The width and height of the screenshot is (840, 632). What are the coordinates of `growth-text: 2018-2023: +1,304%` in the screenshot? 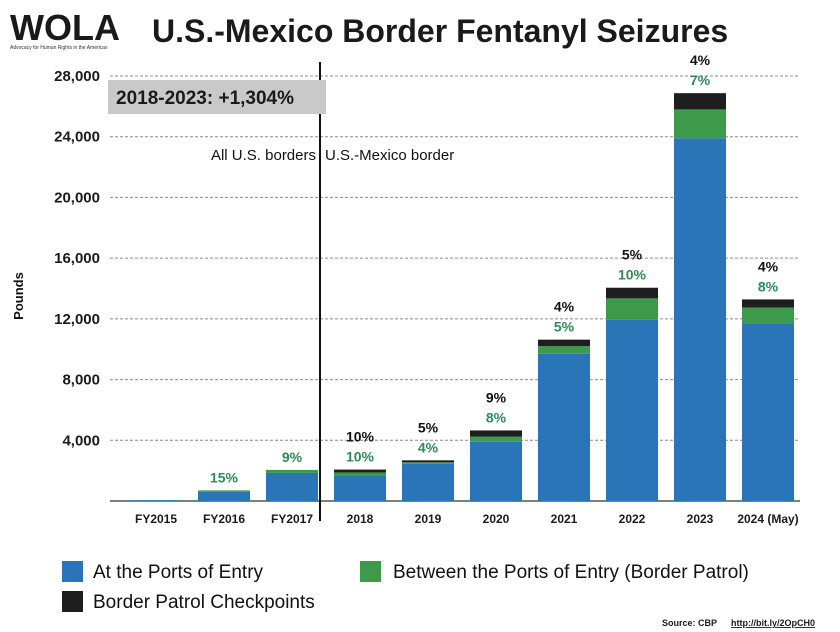 It's located at (205, 98).